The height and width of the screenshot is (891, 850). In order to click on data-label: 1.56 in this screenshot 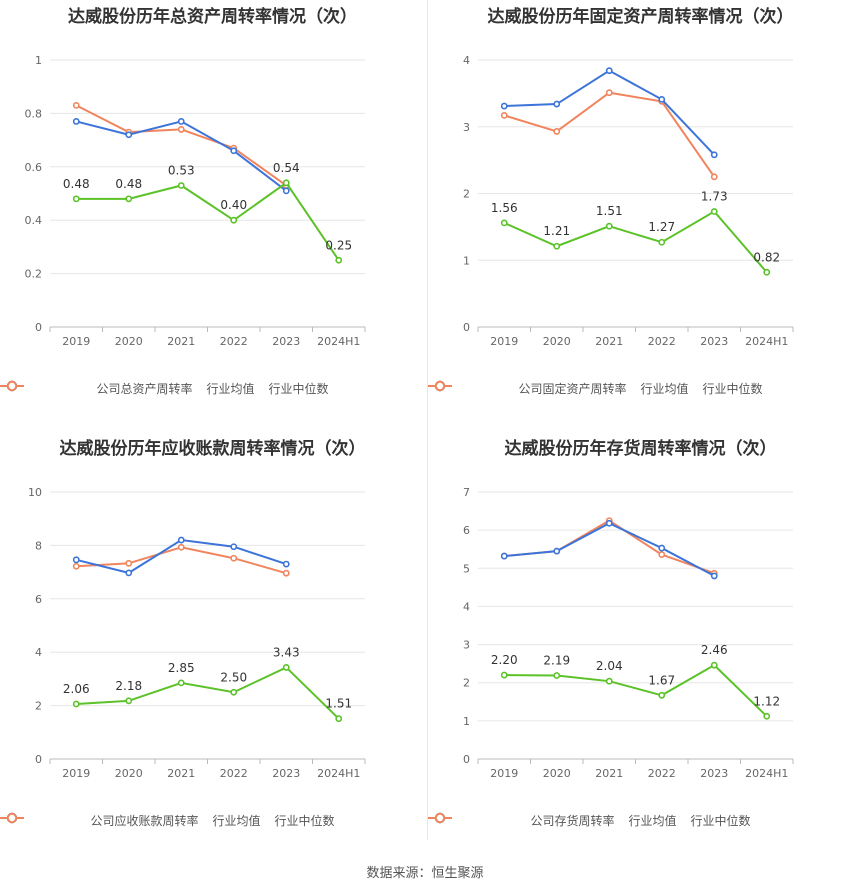, I will do `click(504, 208)`.